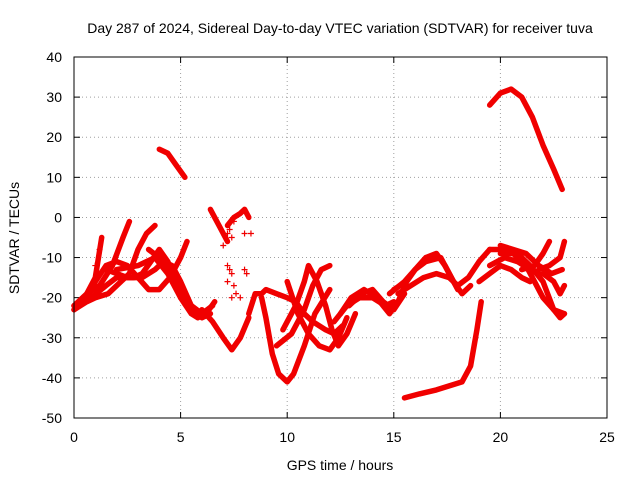 The width and height of the screenshot is (640, 480). What do you see at coordinates (52, 338) in the screenshot?
I see `y-tick-label: -30` at bounding box center [52, 338].